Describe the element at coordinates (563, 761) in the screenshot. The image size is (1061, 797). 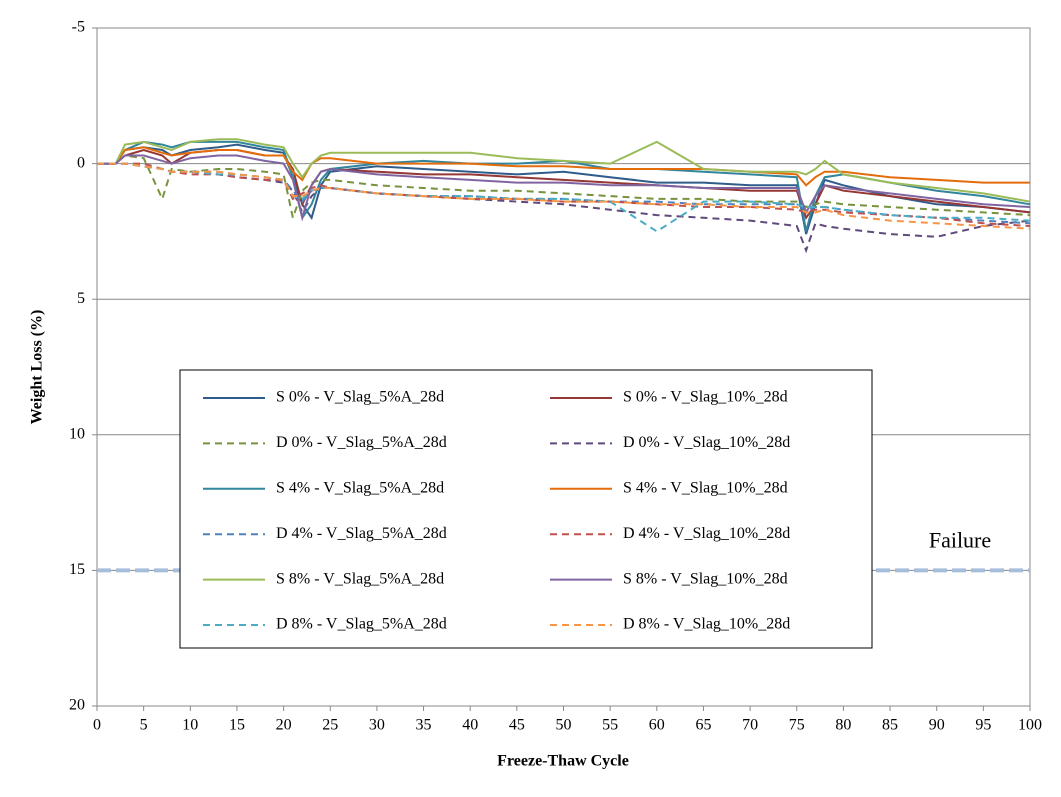
I see `x-axis-title: Freeze-Thaw Cycle` at that location.